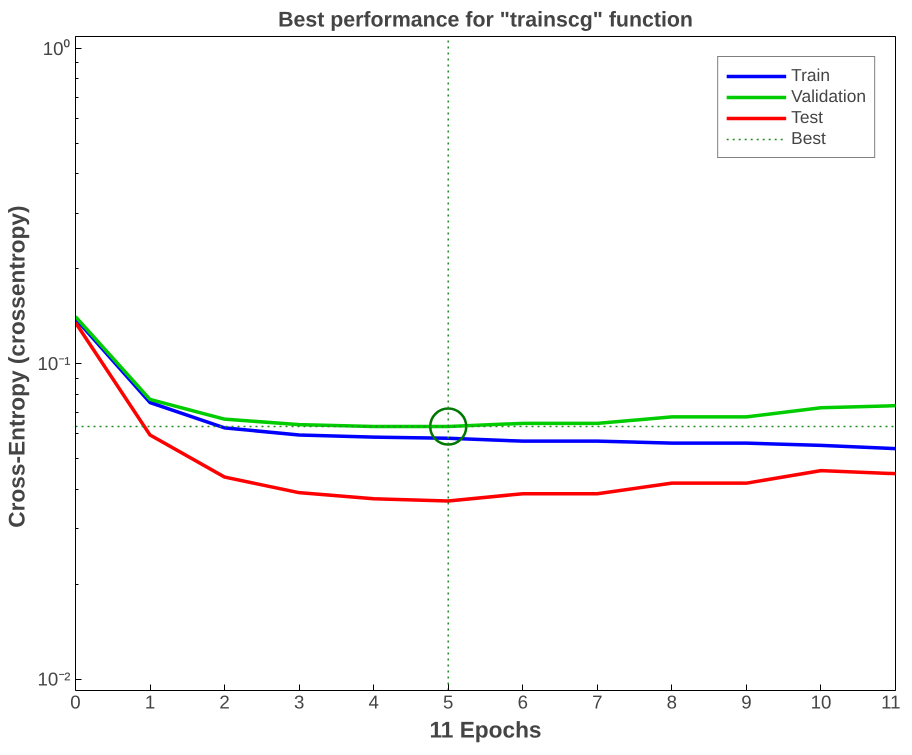 Image resolution: width=912 pixels, height=755 pixels. I want to click on x-tick-label: 5, so click(448, 702).